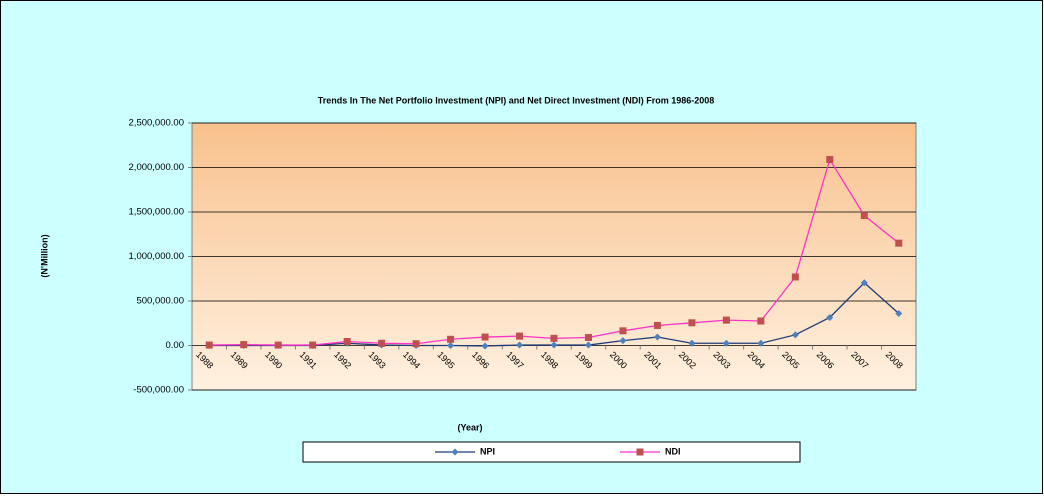 Image resolution: width=1044 pixels, height=500 pixels. Describe the element at coordinates (673, 451) in the screenshot. I see `legend-label: NDI` at that location.